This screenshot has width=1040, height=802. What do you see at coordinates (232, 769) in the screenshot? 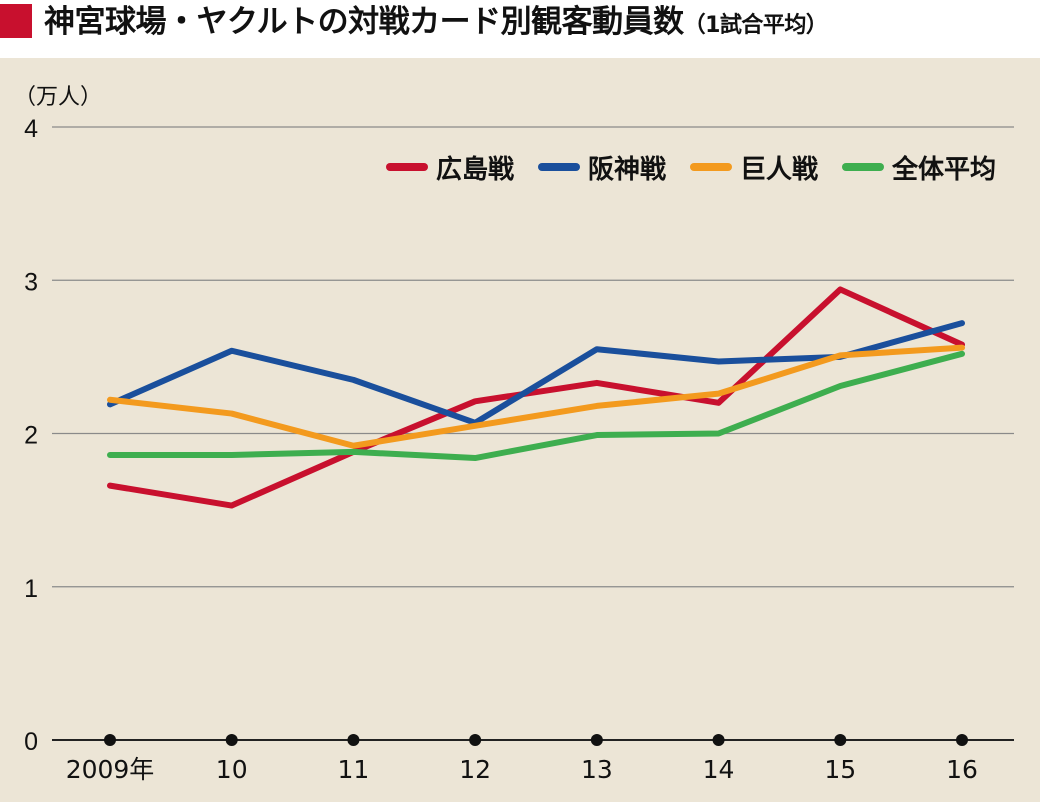
I see `x-tick-label: 10` at bounding box center [232, 769].